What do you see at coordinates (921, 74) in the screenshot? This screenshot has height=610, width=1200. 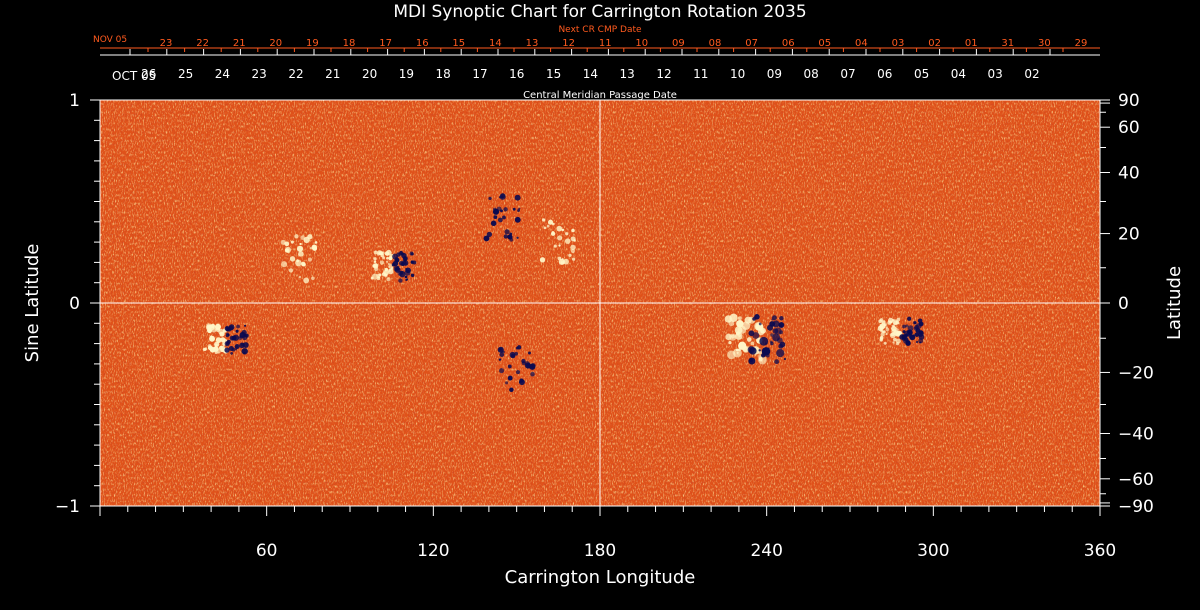 I see `cmp-day-label: 05` at bounding box center [921, 74].